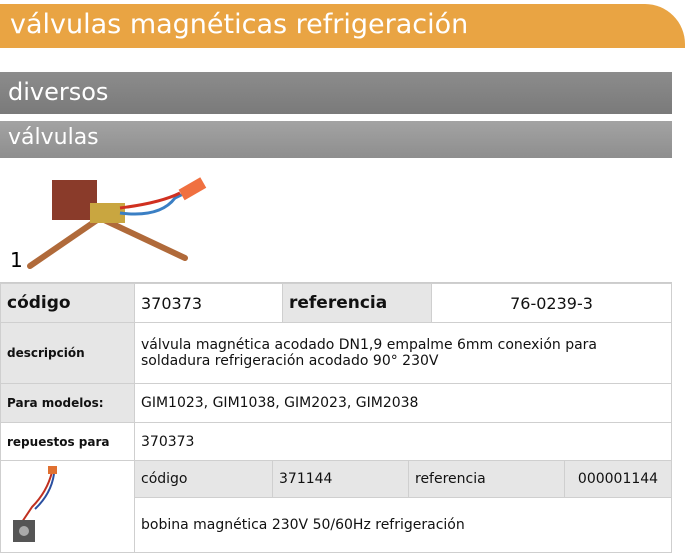 This screenshot has height=553, width=685. What do you see at coordinates (342, 26) in the screenshot?
I see `page-title: válvulas magnéticas refrigeración` at bounding box center [342, 26].